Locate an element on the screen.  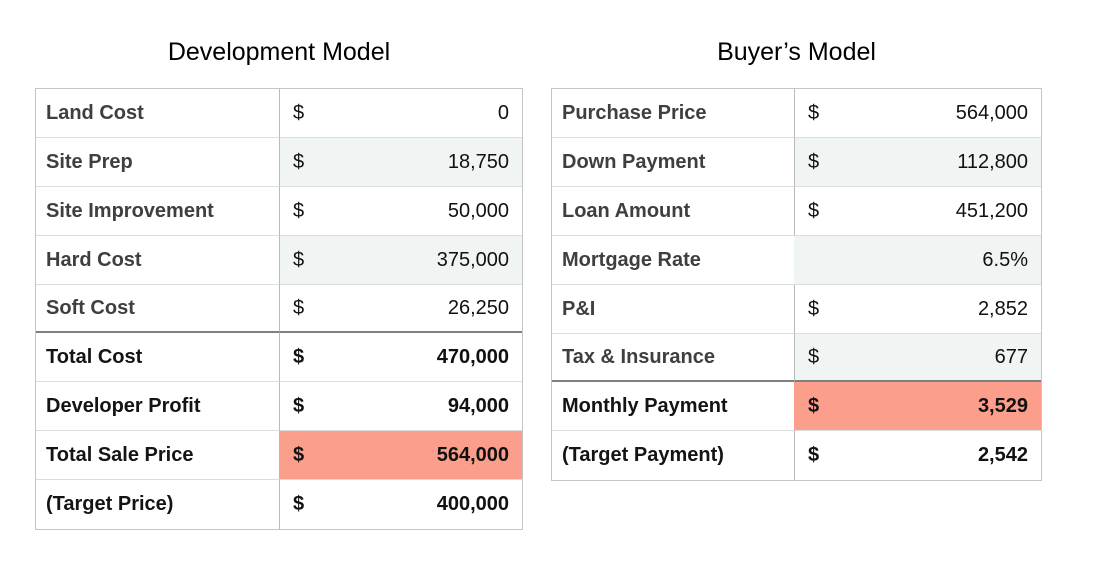
row-value-cell: $50,000 is located at coordinates (400, 211).